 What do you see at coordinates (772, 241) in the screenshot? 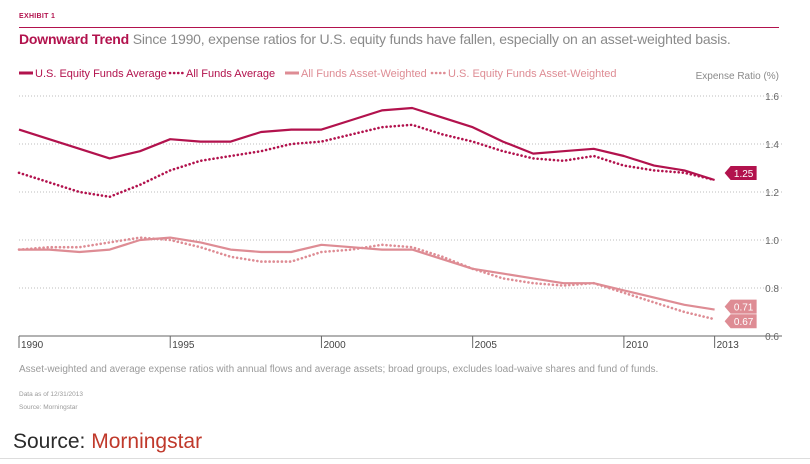
I see `y-tick-label: 1.0` at bounding box center [772, 241].